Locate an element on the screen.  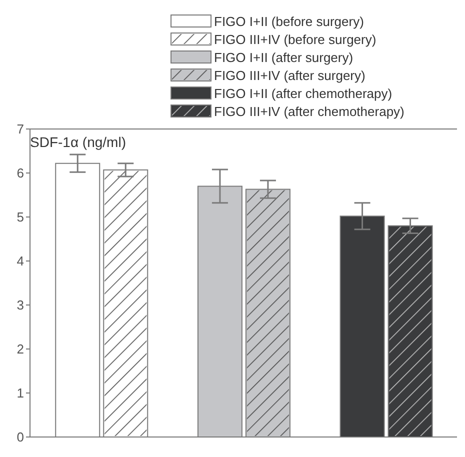
legend-label: FIGO III+IV (after chemotherapy) is located at coordinates (309, 111).